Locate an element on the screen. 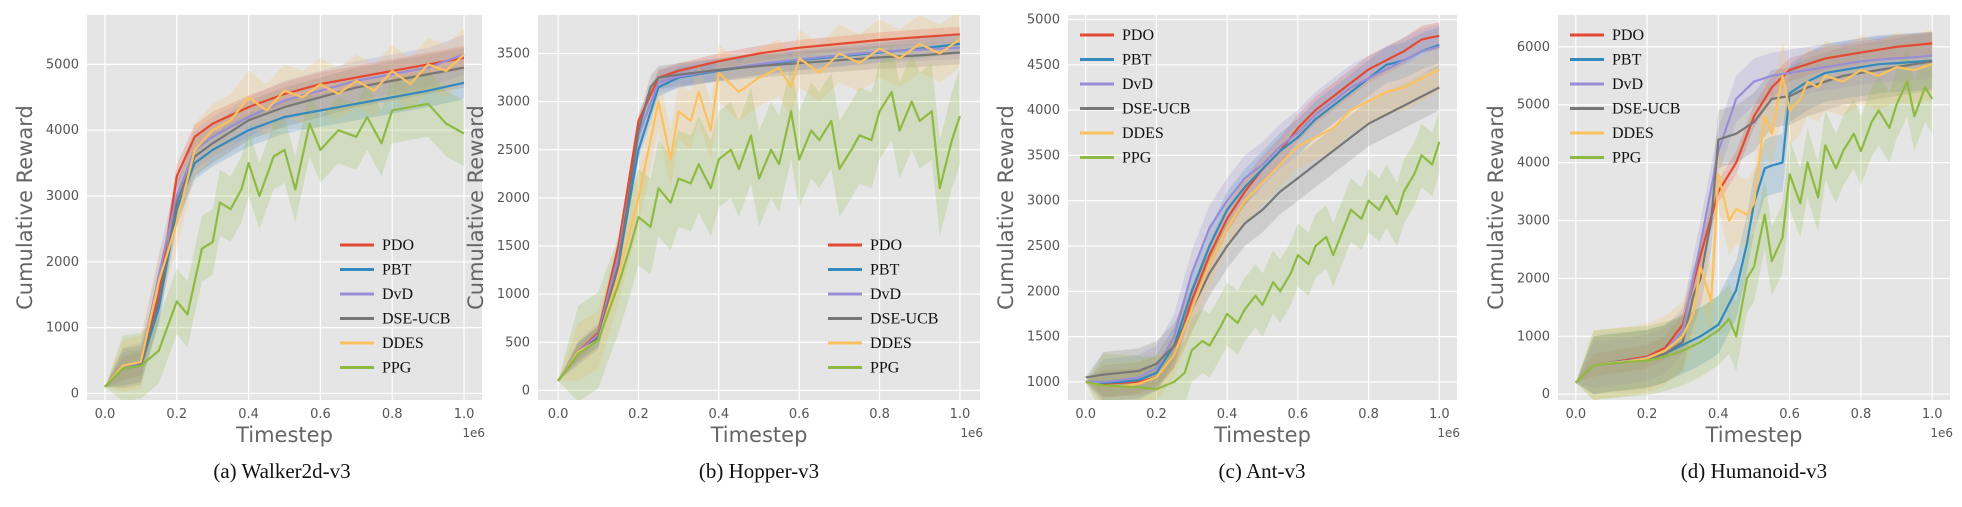  y-tick-label: 2500 is located at coordinates (513, 150).